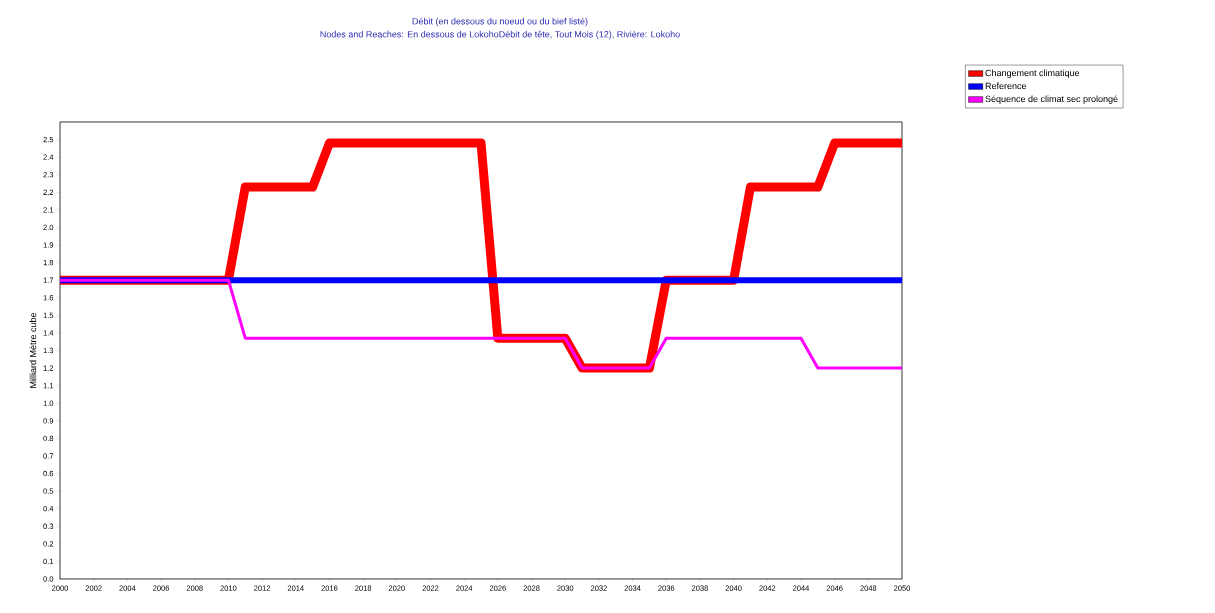 The height and width of the screenshot is (613, 1215). What do you see at coordinates (1032, 73) in the screenshot?
I see `legend-label: Changement climatique` at bounding box center [1032, 73].